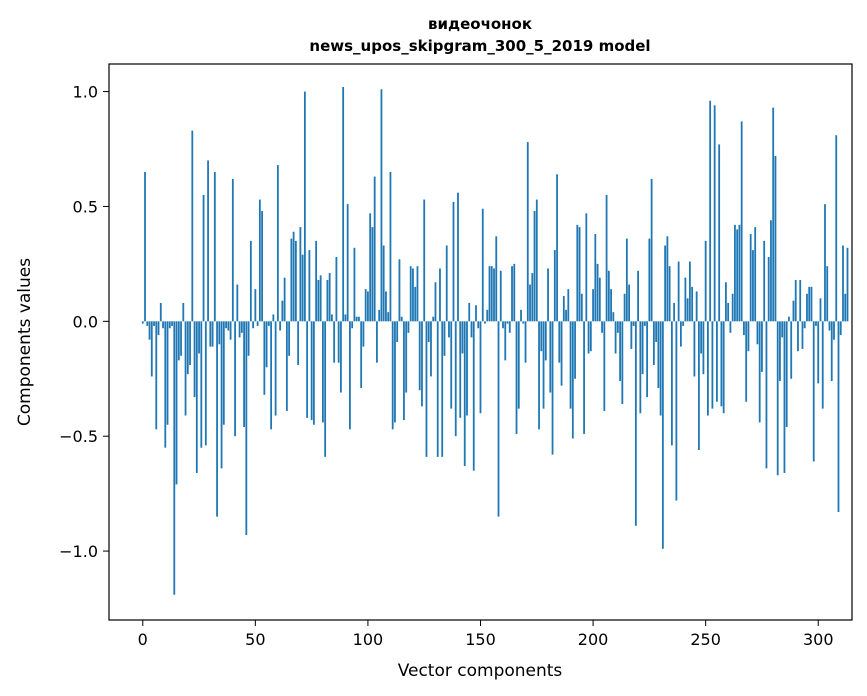 The width and height of the screenshot is (867, 696). I want to click on y-tick-label: 0.5, so click(85, 206).